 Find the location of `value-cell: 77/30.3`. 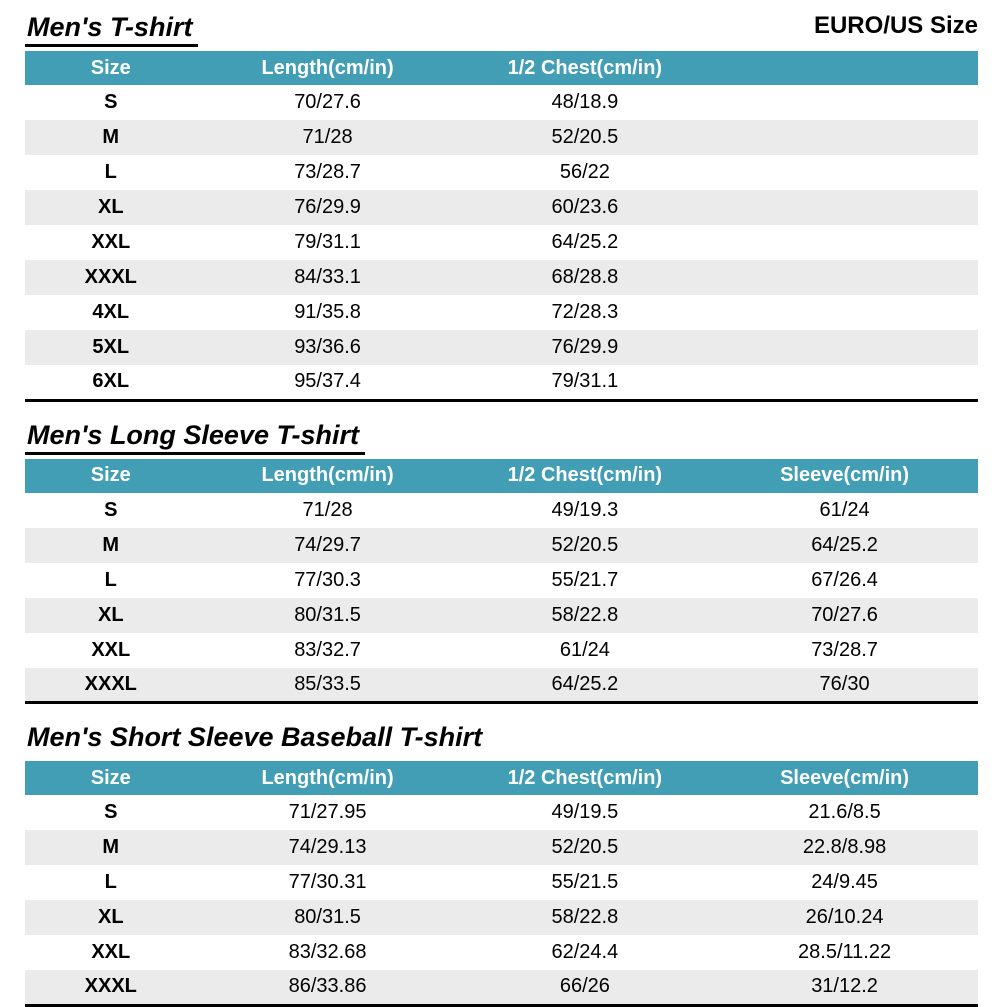

value-cell: 77/30.3 is located at coordinates (327, 579).